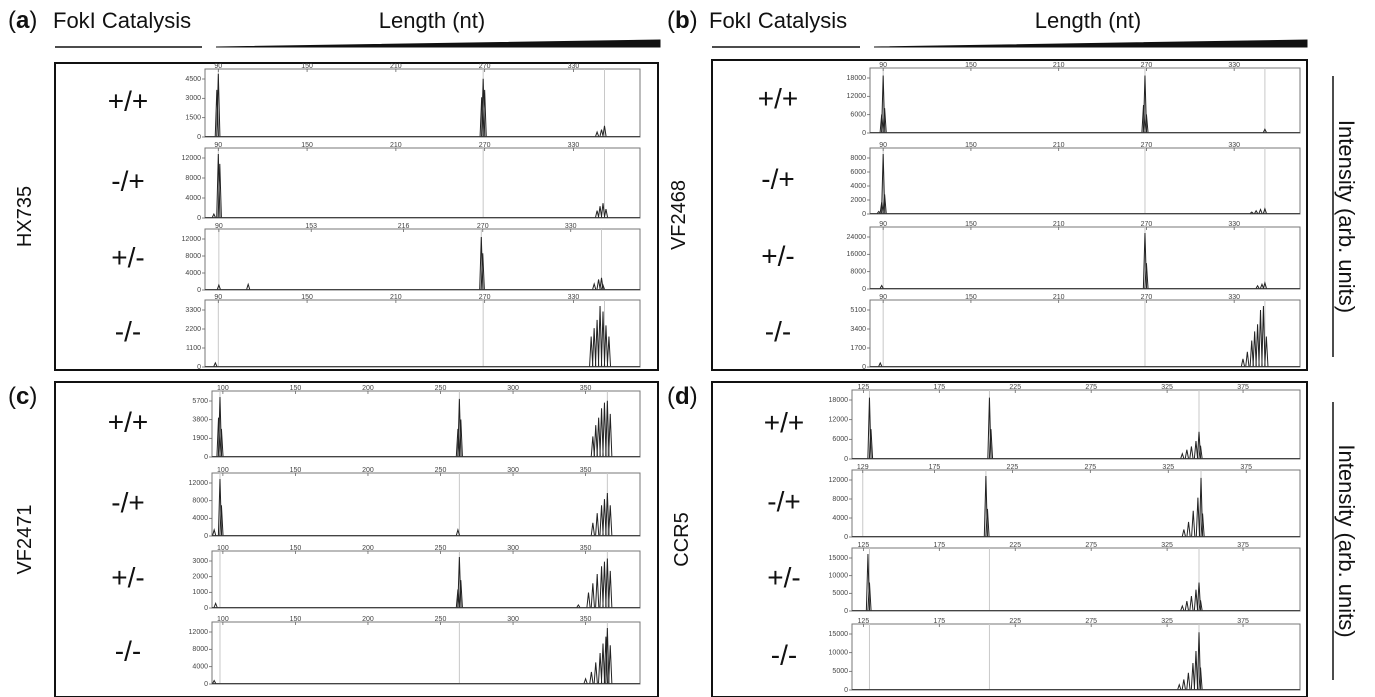 Image resolution: width=1375 pixels, height=697 pixels. I want to click on y-tick-label: 6000, so click(858, 115).